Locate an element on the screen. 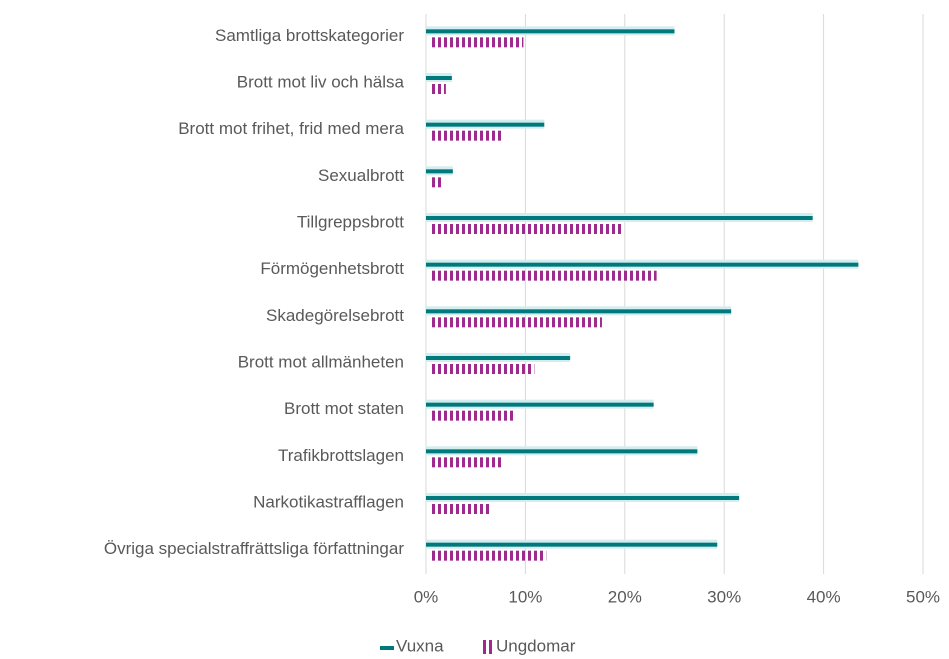 The image size is (949, 659). y-tick-label: Narkotikastrafflagen is located at coordinates (328, 501).